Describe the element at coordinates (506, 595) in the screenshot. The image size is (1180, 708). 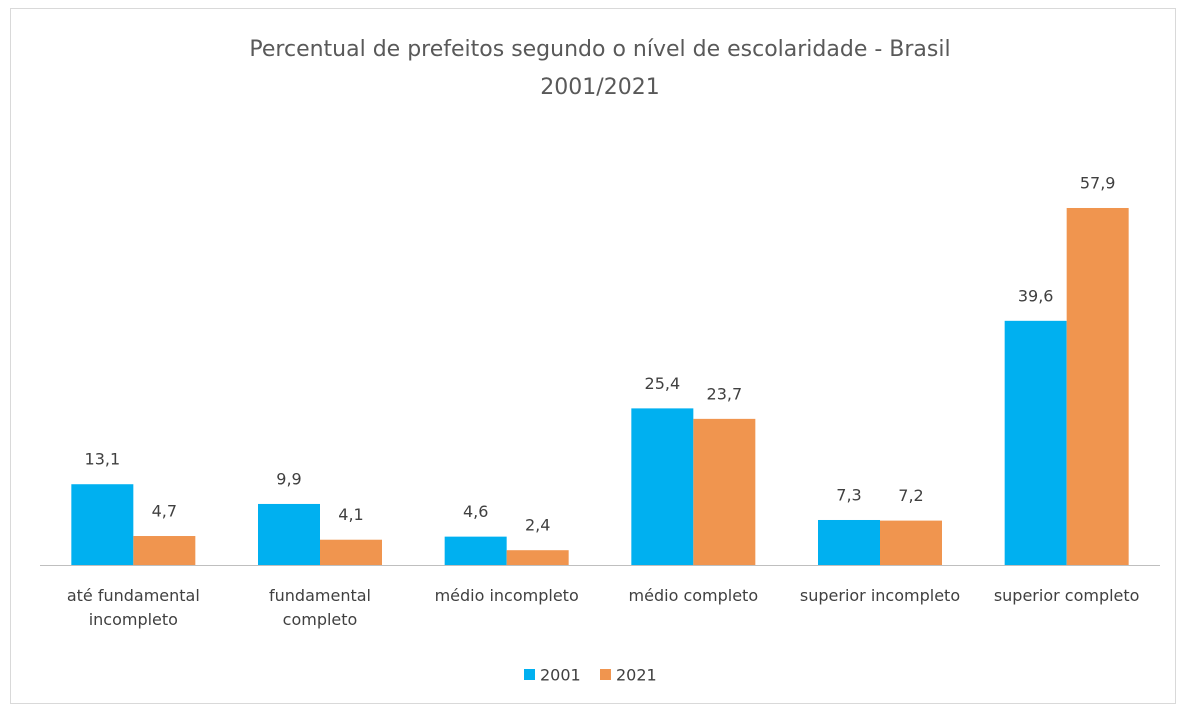
I see `x-tick-label: médio incompleto` at that location.